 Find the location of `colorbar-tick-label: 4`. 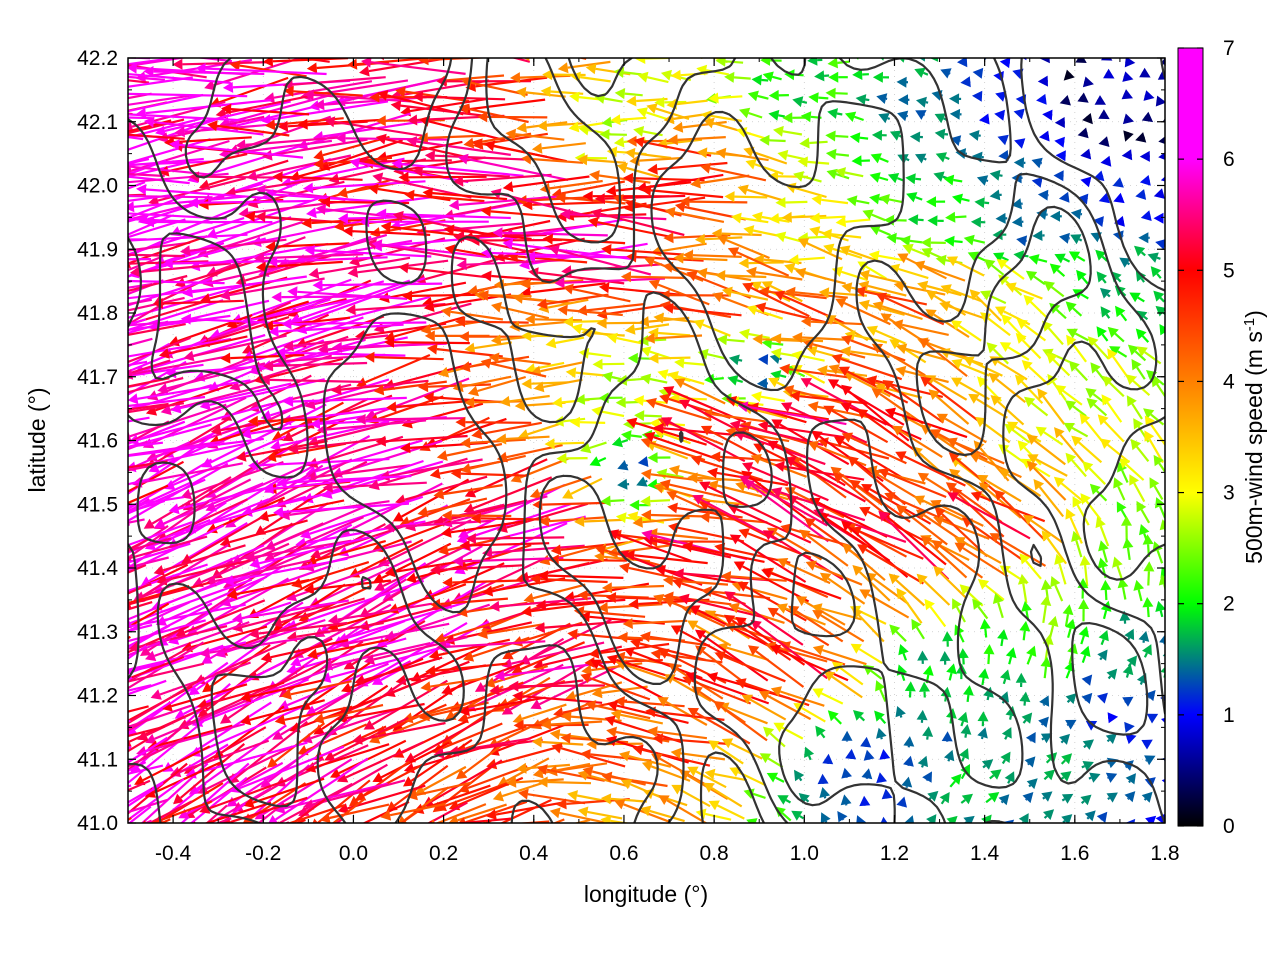

colorbar-tick-label: 4 is located at coordinates (1229, 381).